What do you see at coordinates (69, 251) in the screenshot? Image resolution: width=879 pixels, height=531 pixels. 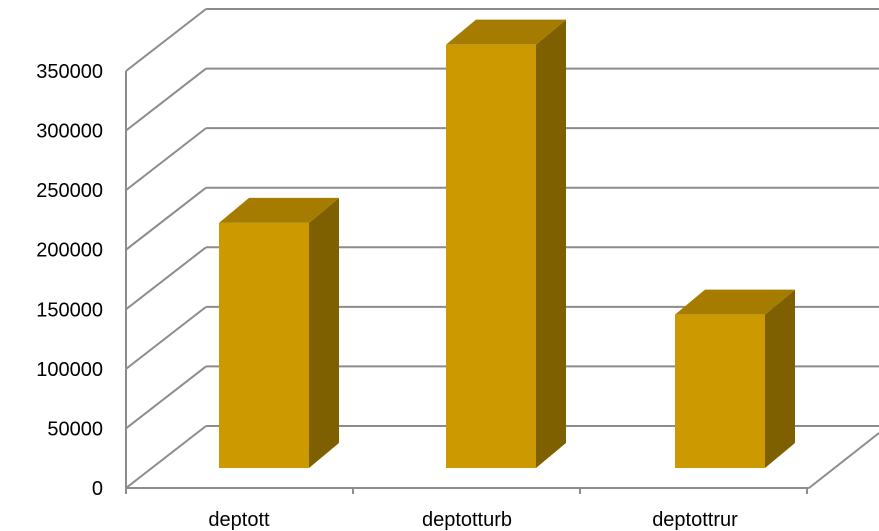 I see `y-tick-label: 200000` at bounding box center [69, 251].